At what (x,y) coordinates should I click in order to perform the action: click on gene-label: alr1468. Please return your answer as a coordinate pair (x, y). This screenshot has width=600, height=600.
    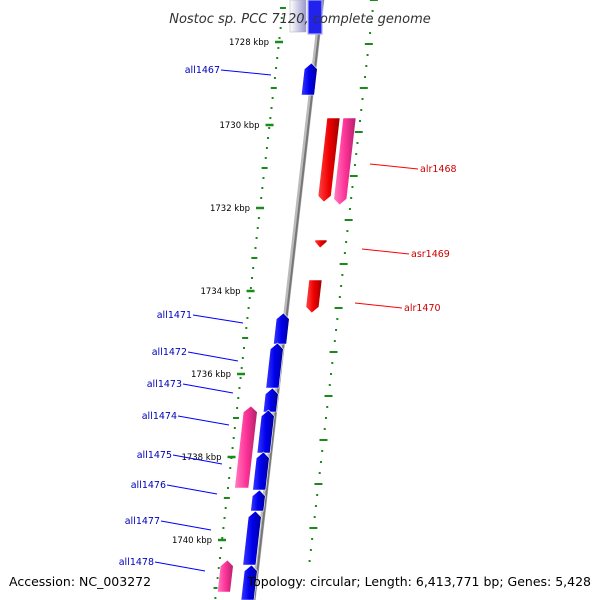
    Looking at the image, I should click on (438, 169).